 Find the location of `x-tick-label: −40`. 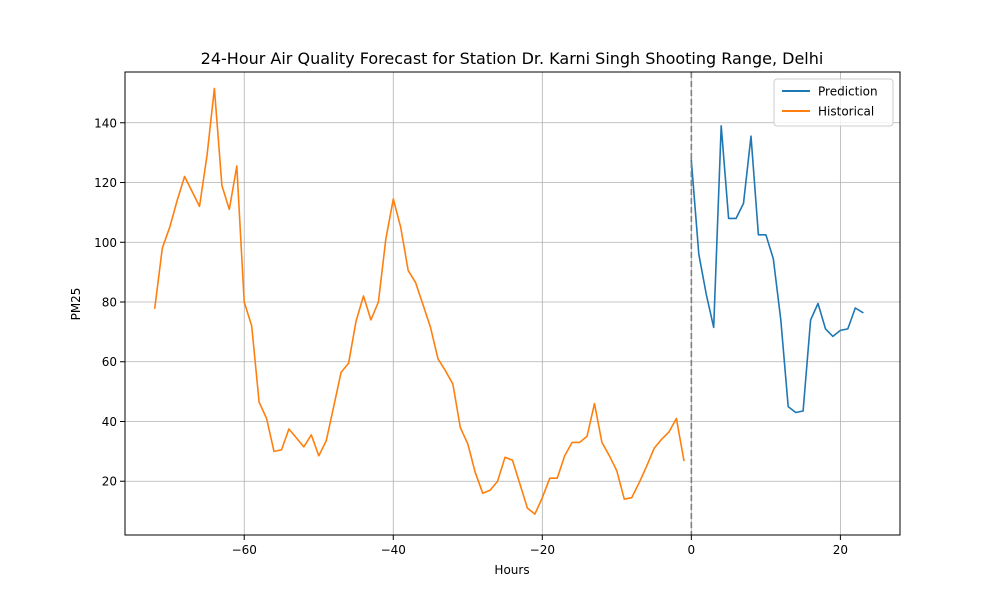

x-tick-label: −40 is located at coordinates (393, 550).